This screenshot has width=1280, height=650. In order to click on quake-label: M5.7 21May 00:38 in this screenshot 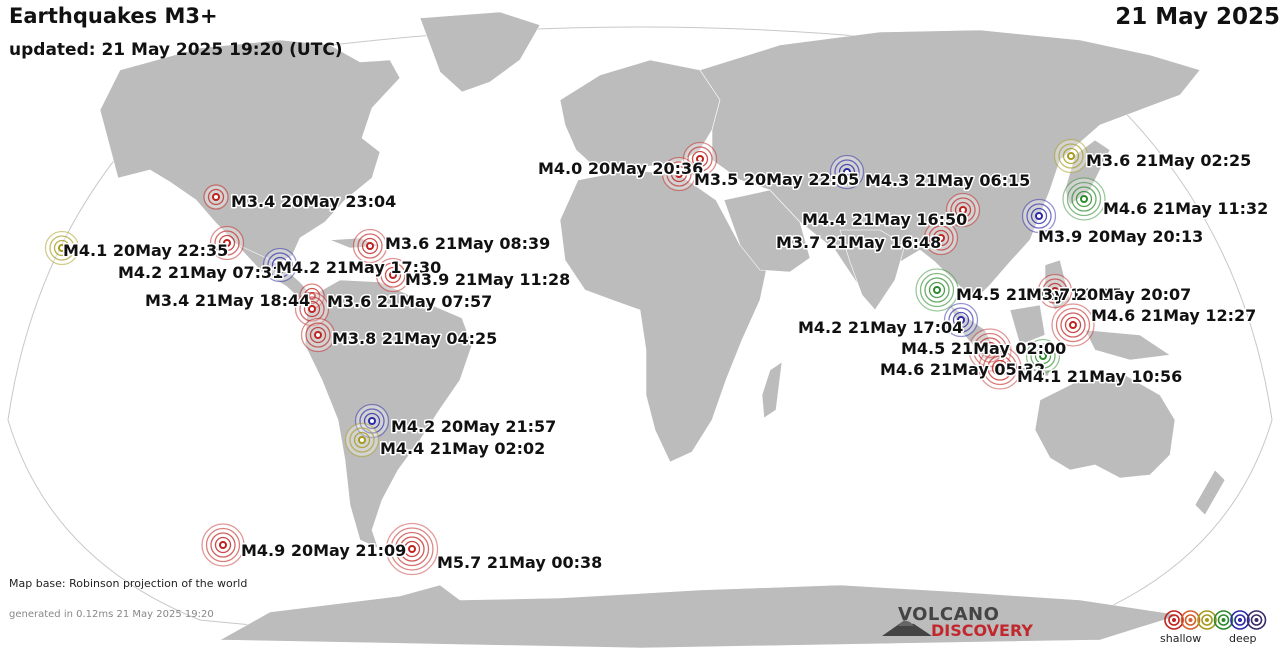, I will do `click(520, 563)`.